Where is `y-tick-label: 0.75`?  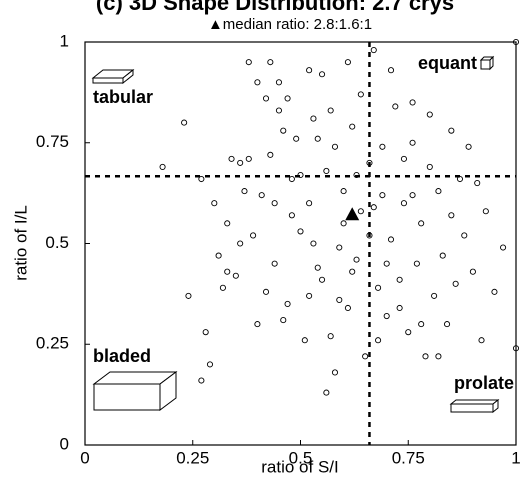 y-tick-label: 0.75 is located at coordinates (52, 141).